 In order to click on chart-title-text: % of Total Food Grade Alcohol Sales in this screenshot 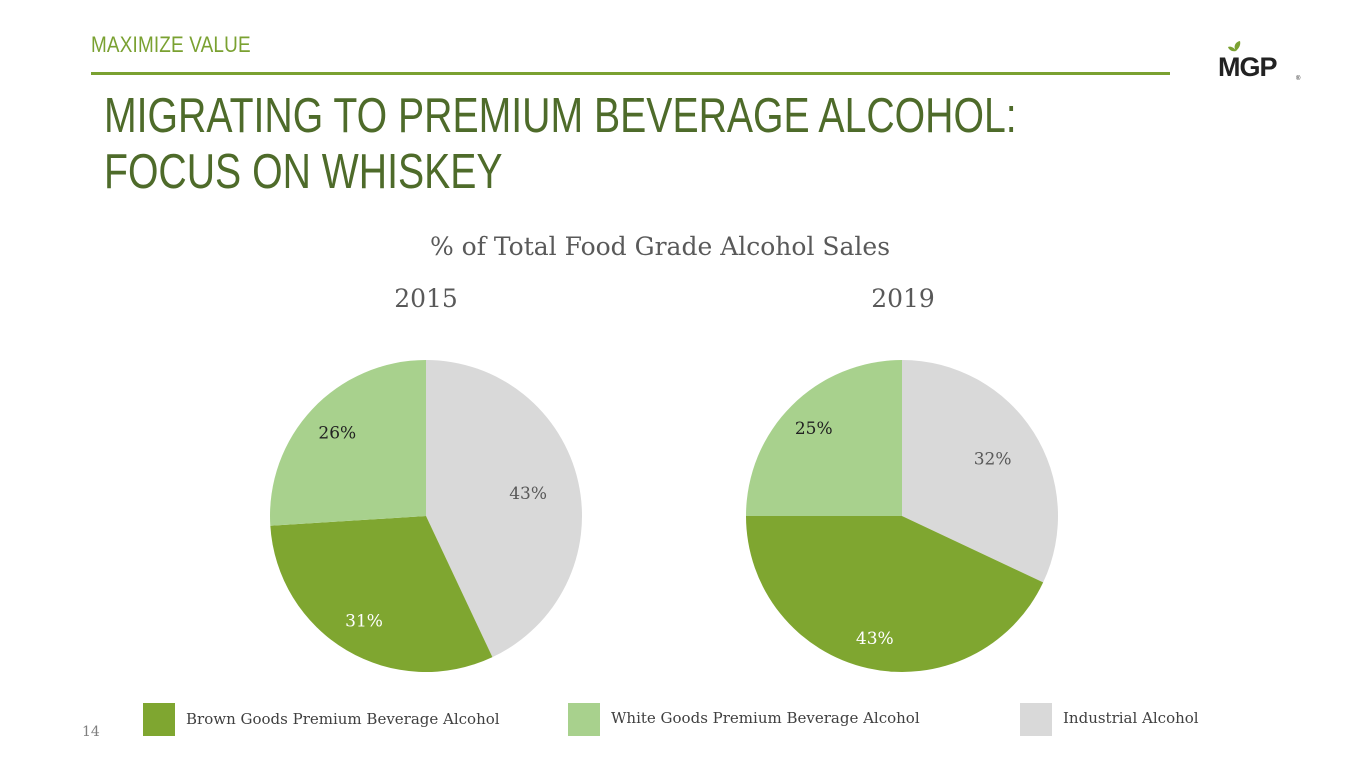, I will do `click(660, 246)`.